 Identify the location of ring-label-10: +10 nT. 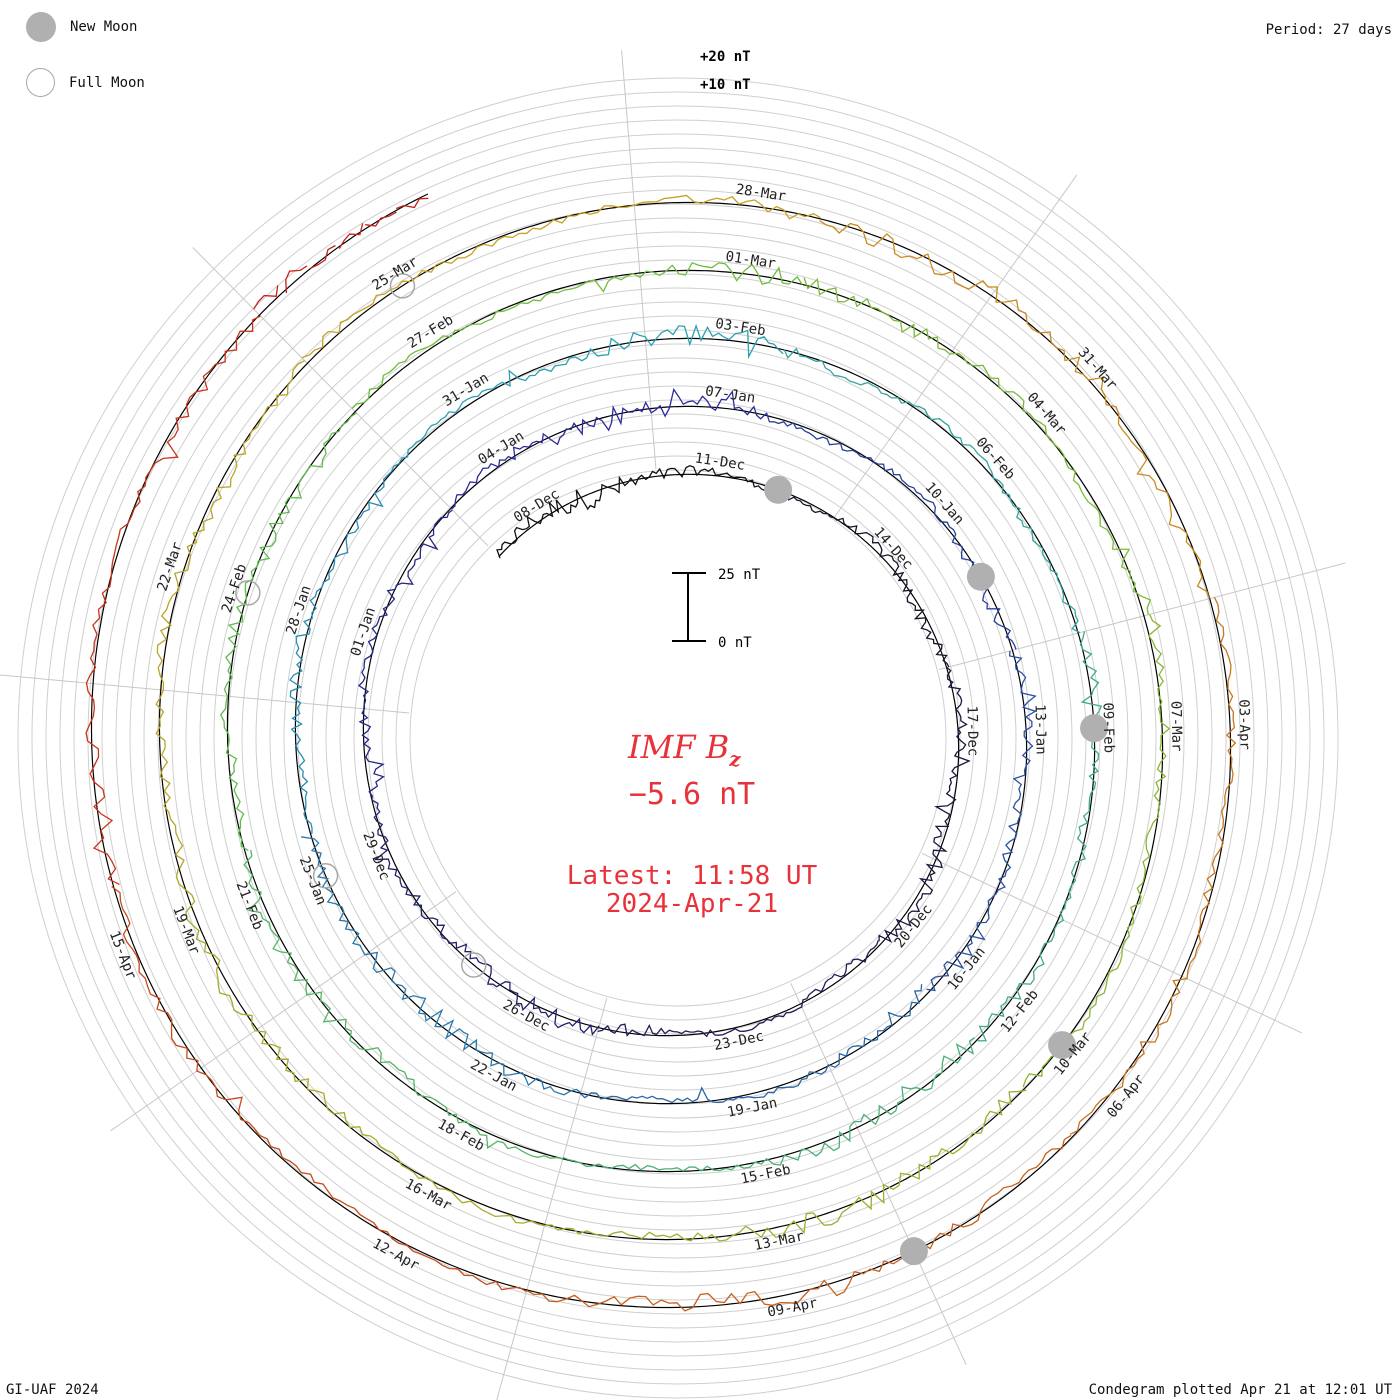
(725, 85).